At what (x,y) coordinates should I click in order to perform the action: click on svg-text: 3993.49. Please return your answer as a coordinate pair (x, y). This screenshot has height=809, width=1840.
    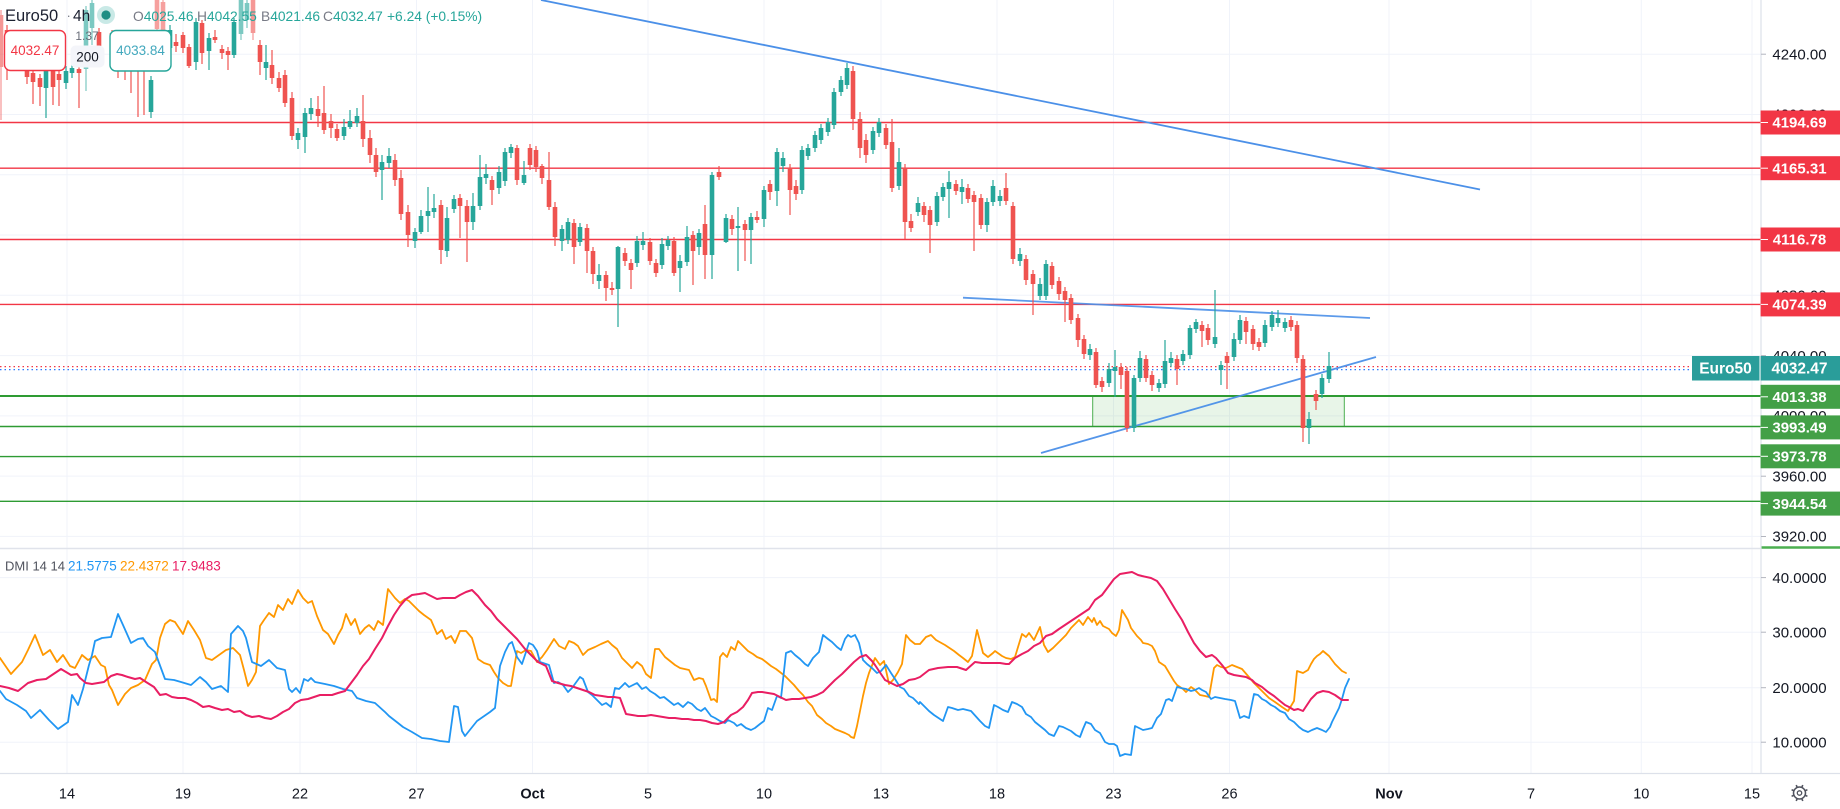
    Looking at the image, I should click on (1799, 428).